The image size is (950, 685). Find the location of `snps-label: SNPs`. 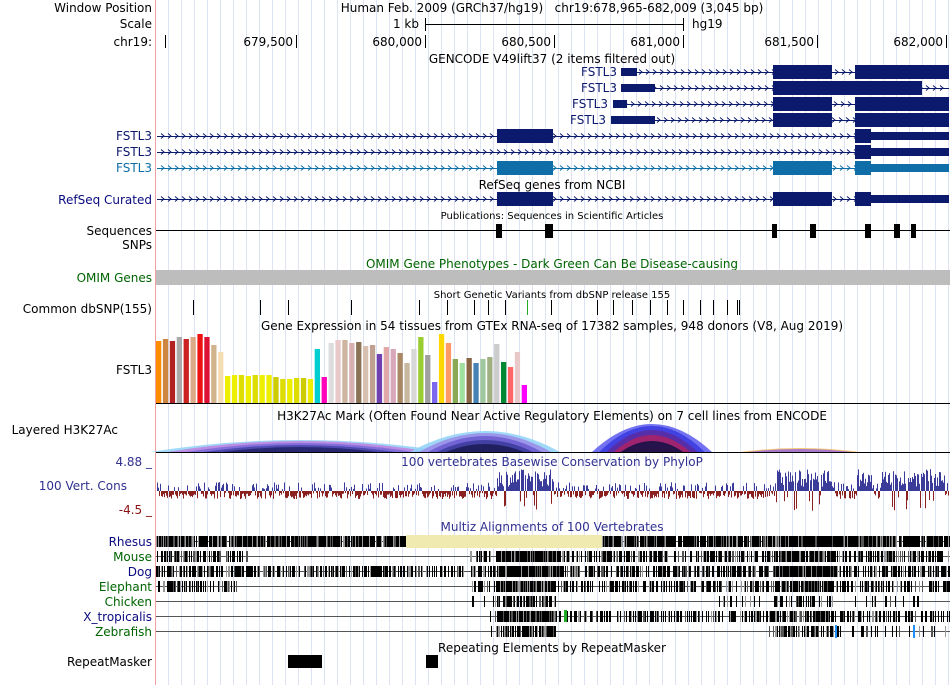

snps-label: SNPs is located at coordinates (137, 245).